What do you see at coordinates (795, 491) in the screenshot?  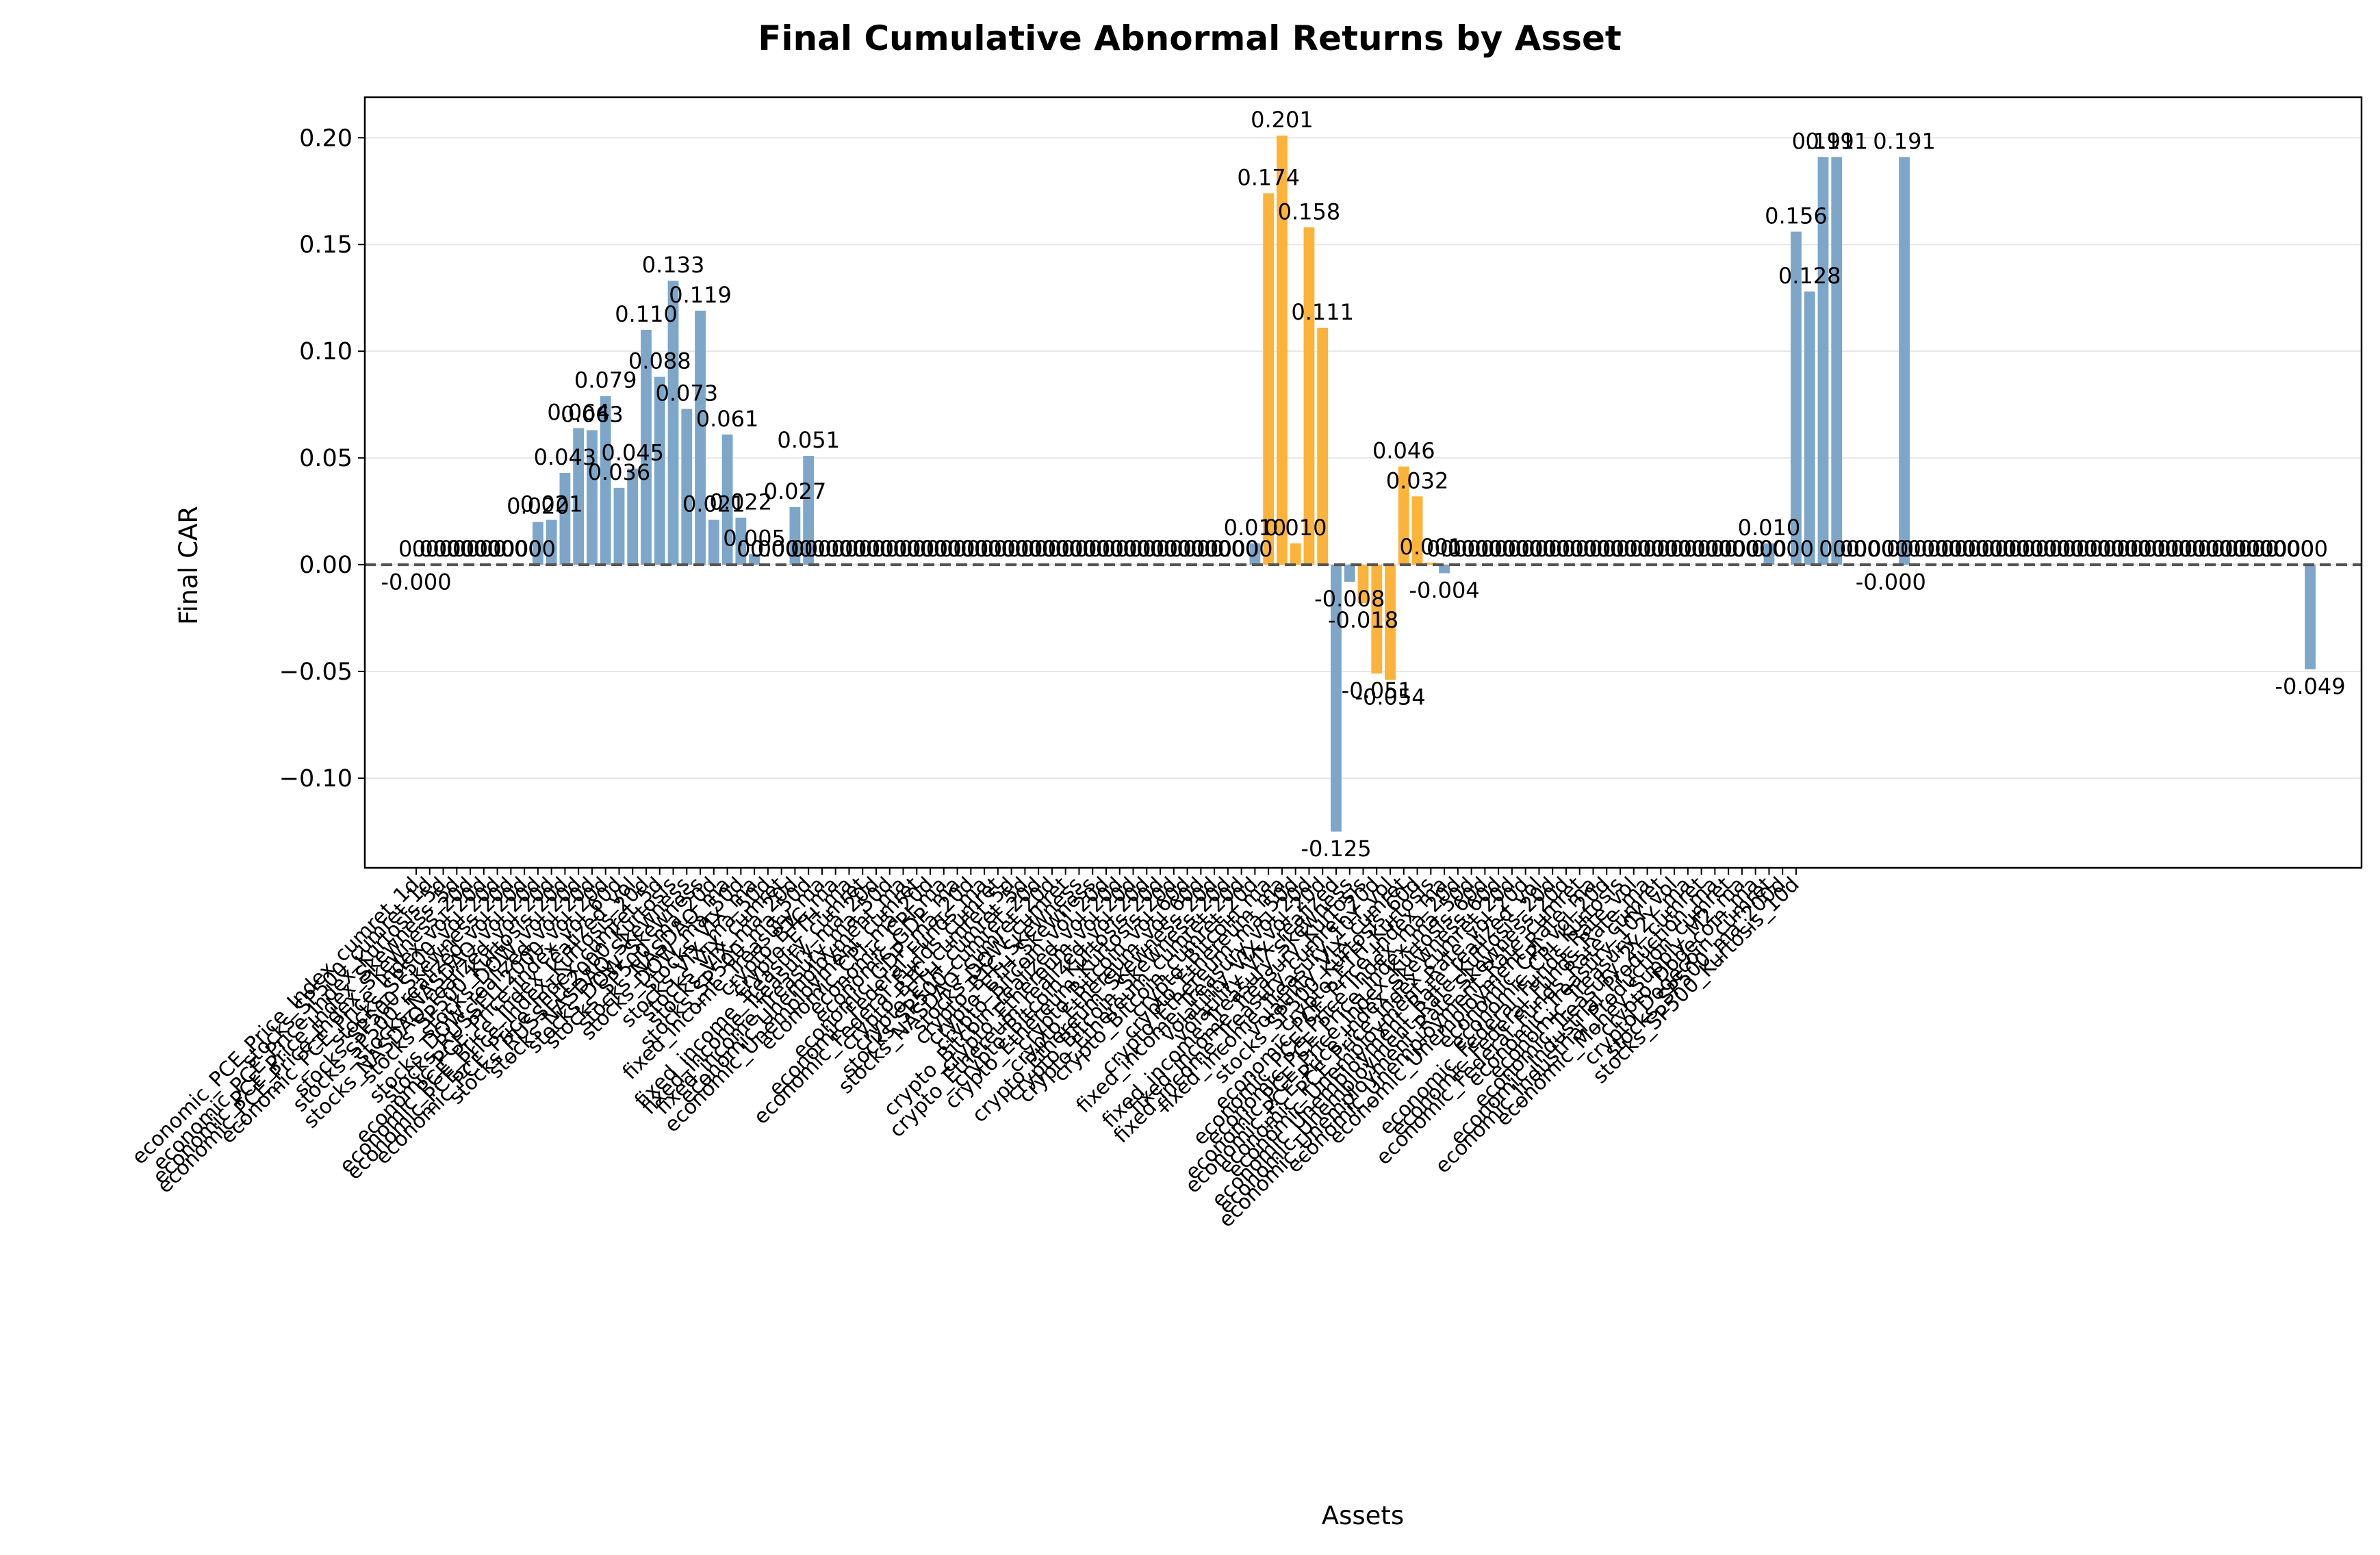 I see `value-label: 0.027` at bounding box center [795, 491].